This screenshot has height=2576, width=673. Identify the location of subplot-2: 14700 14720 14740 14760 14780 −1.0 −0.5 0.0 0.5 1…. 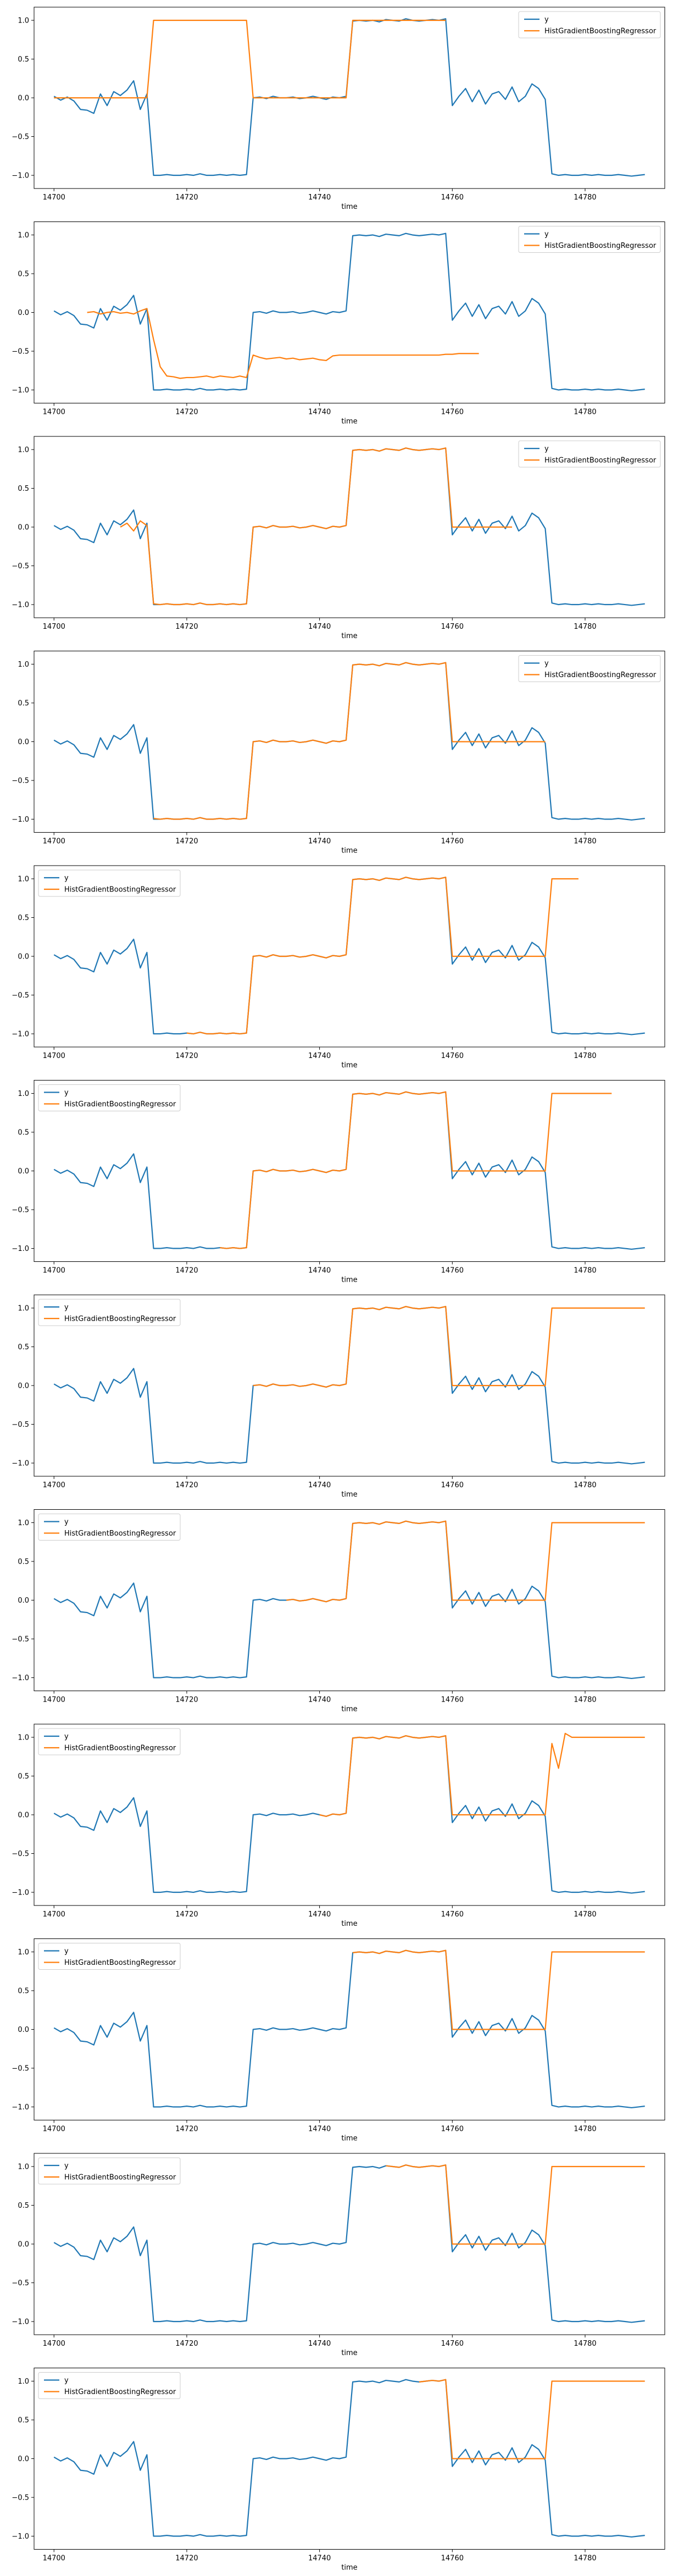
(338, 323).